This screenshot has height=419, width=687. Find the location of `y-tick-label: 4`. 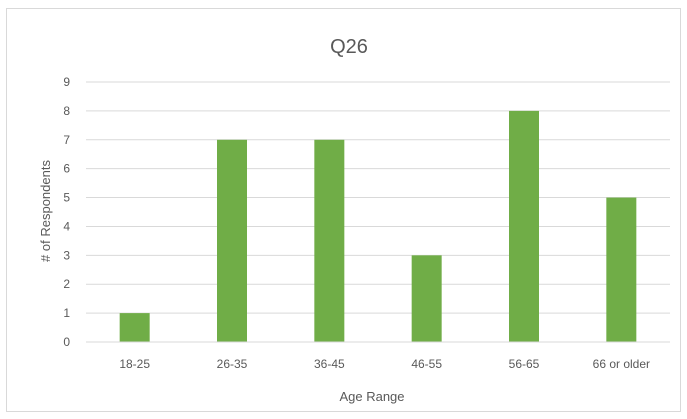

y-tick-label: 4 is located at coordinates (66, 226).